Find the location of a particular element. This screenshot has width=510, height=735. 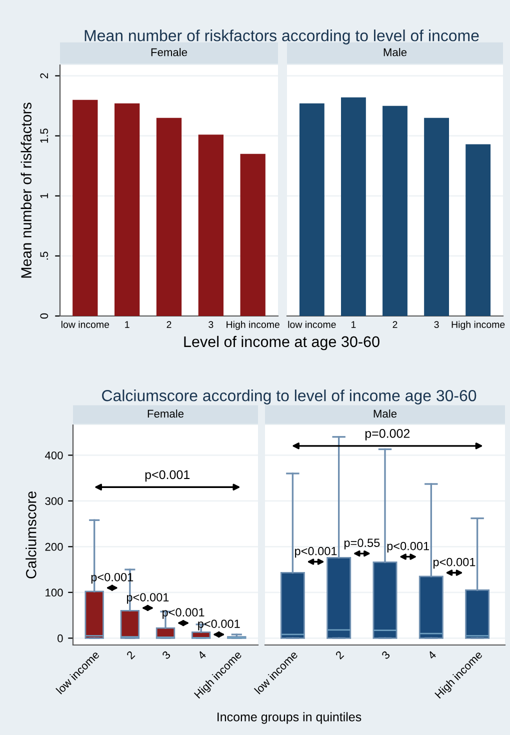

y-tick-label: 2 is located at coordinates (44, 75).